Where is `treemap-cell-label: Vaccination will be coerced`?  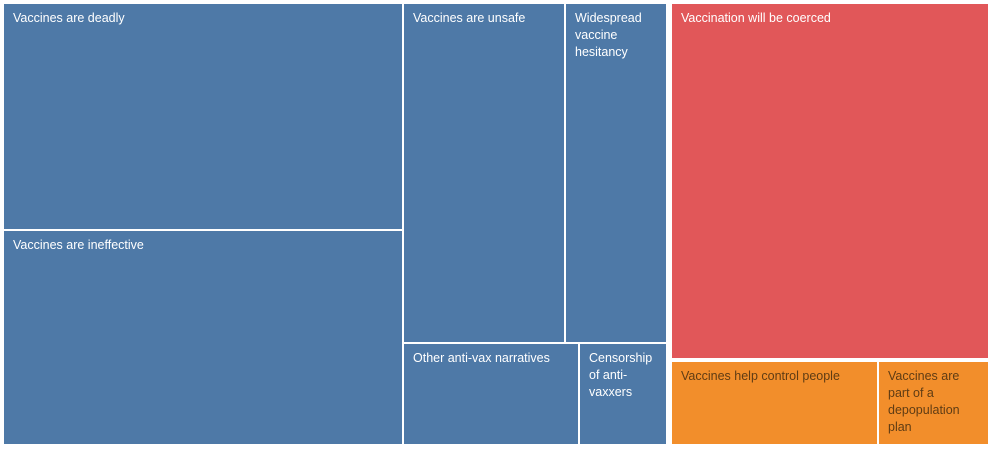
treemap-cell-label: Vaccination will be coerced is located at coordinates (756, 18).